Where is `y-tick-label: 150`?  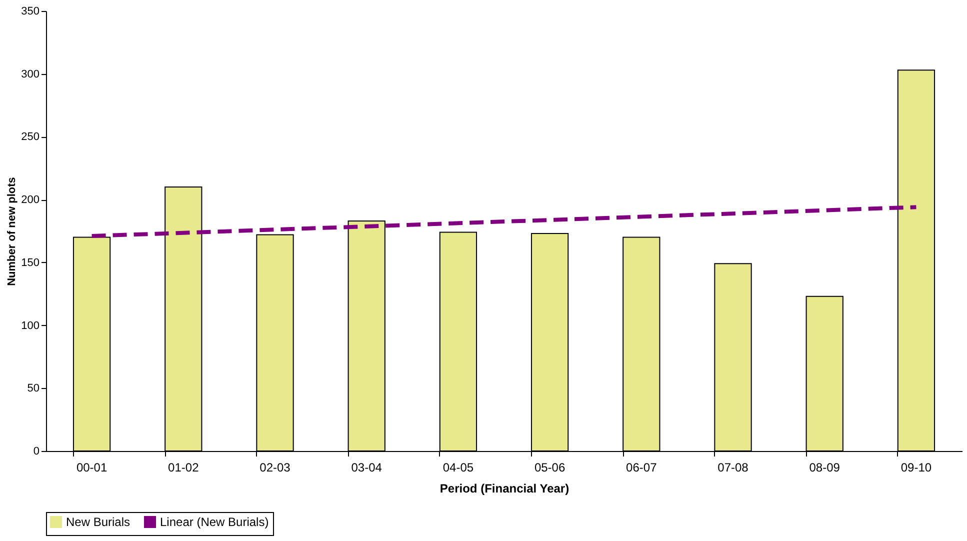
y-tick-label: 150 is located at coordinates (30, 262).